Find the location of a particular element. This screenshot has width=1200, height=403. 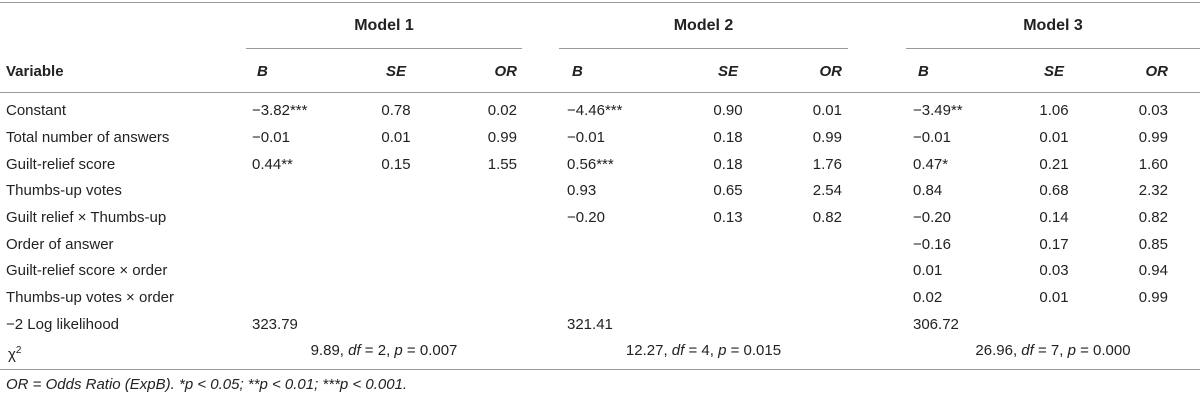

row-label: Total number of answers is located at coordinates (88, 137).